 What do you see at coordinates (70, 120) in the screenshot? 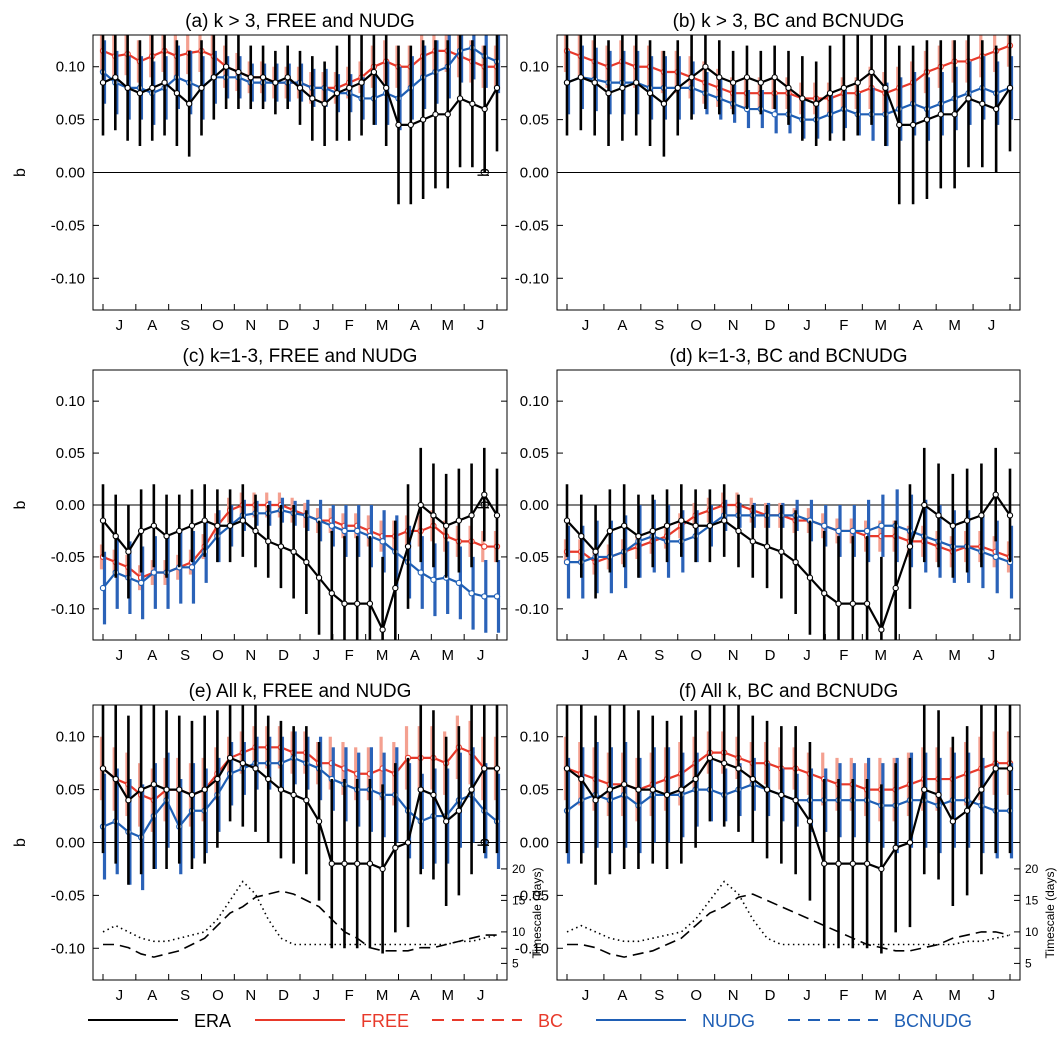
I see `y-tick-label: 0.05` at bounding box center [70, 120].